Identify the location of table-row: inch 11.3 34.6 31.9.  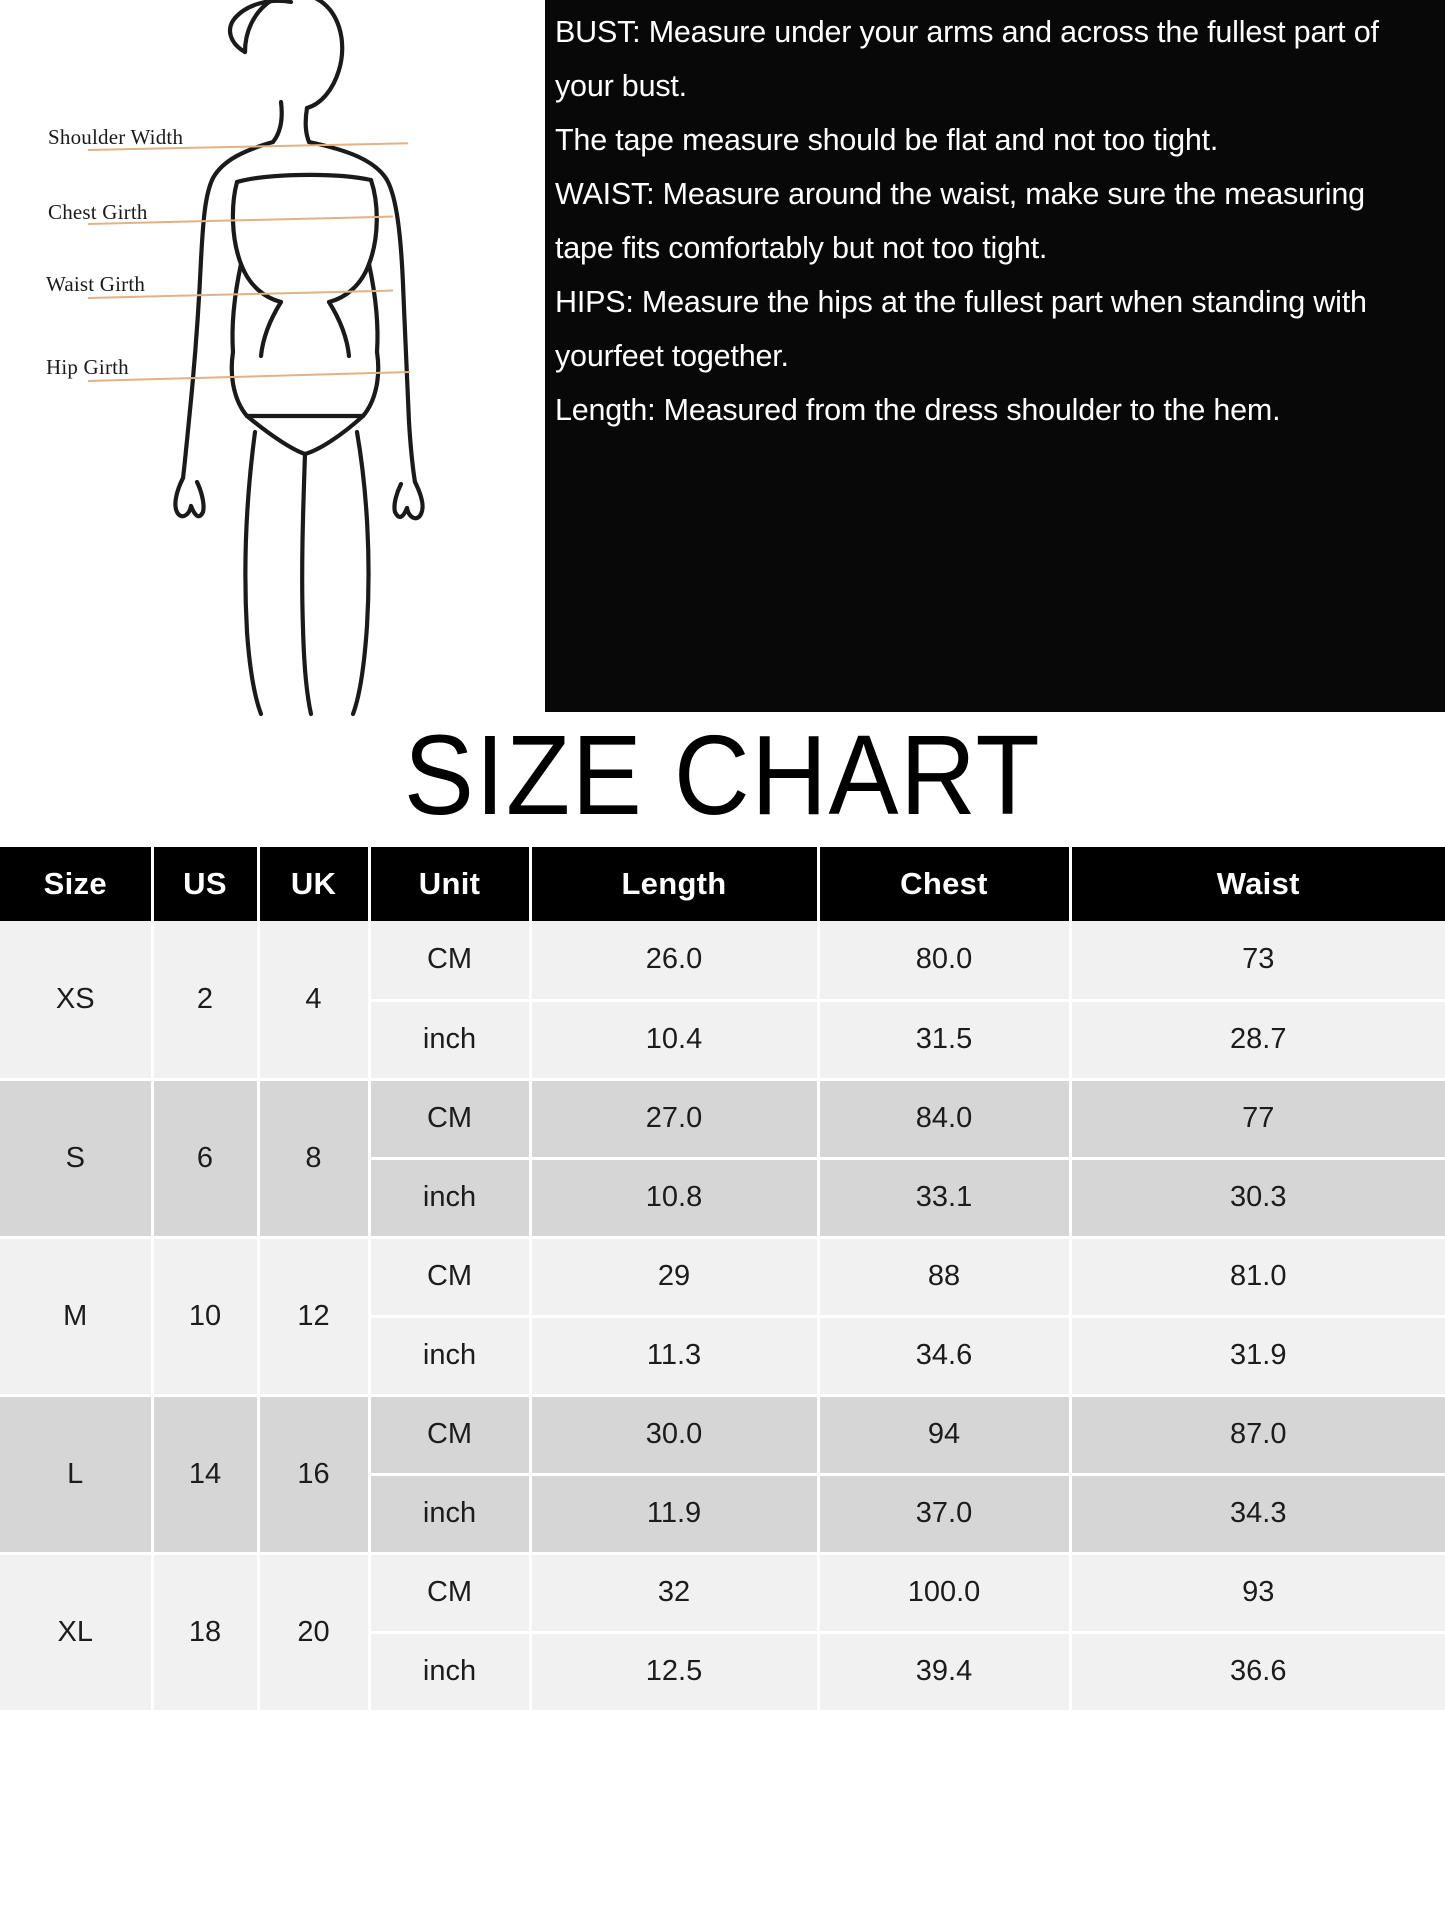
(722, 1356).